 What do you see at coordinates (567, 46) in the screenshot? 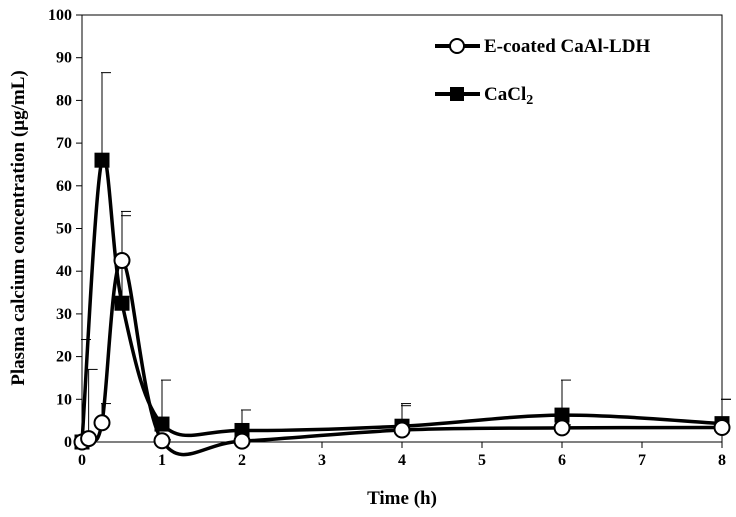
I see `legend-label-ldh: E-coated CaAl-LDH` at bounding box center [567, 46].